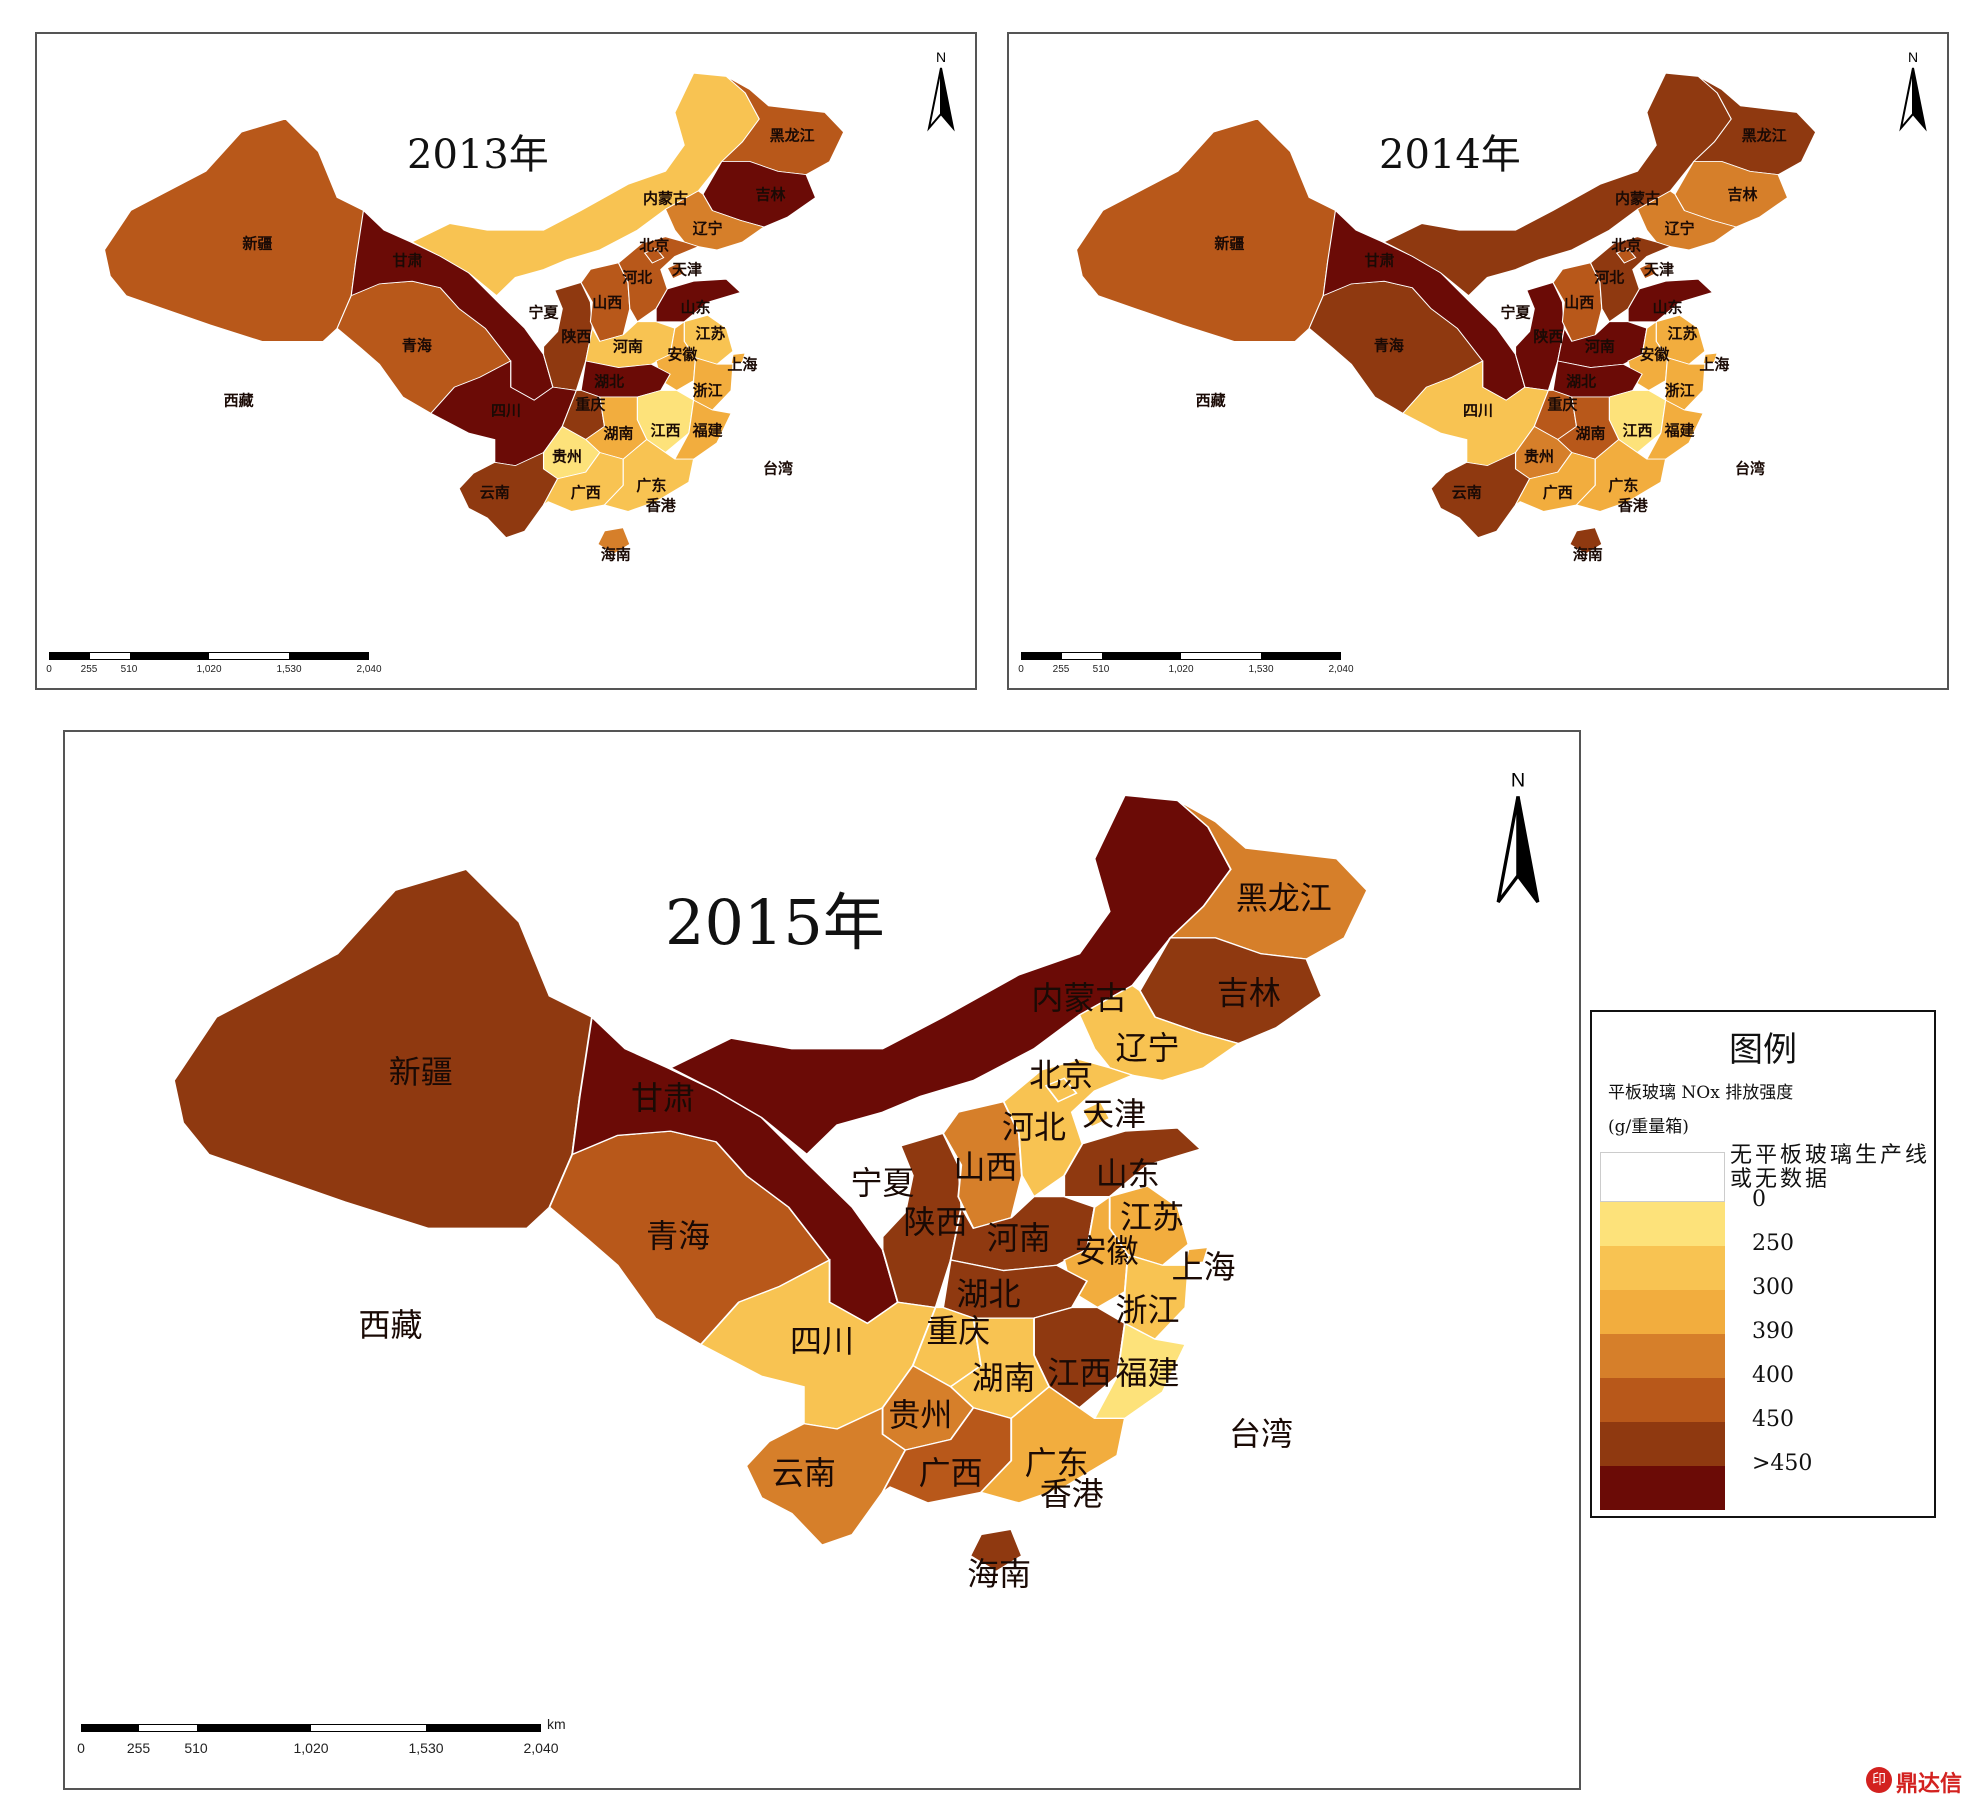 This screenshot has width=1980, height=1799. I want to click on province-xizang, so click(495, 1306).